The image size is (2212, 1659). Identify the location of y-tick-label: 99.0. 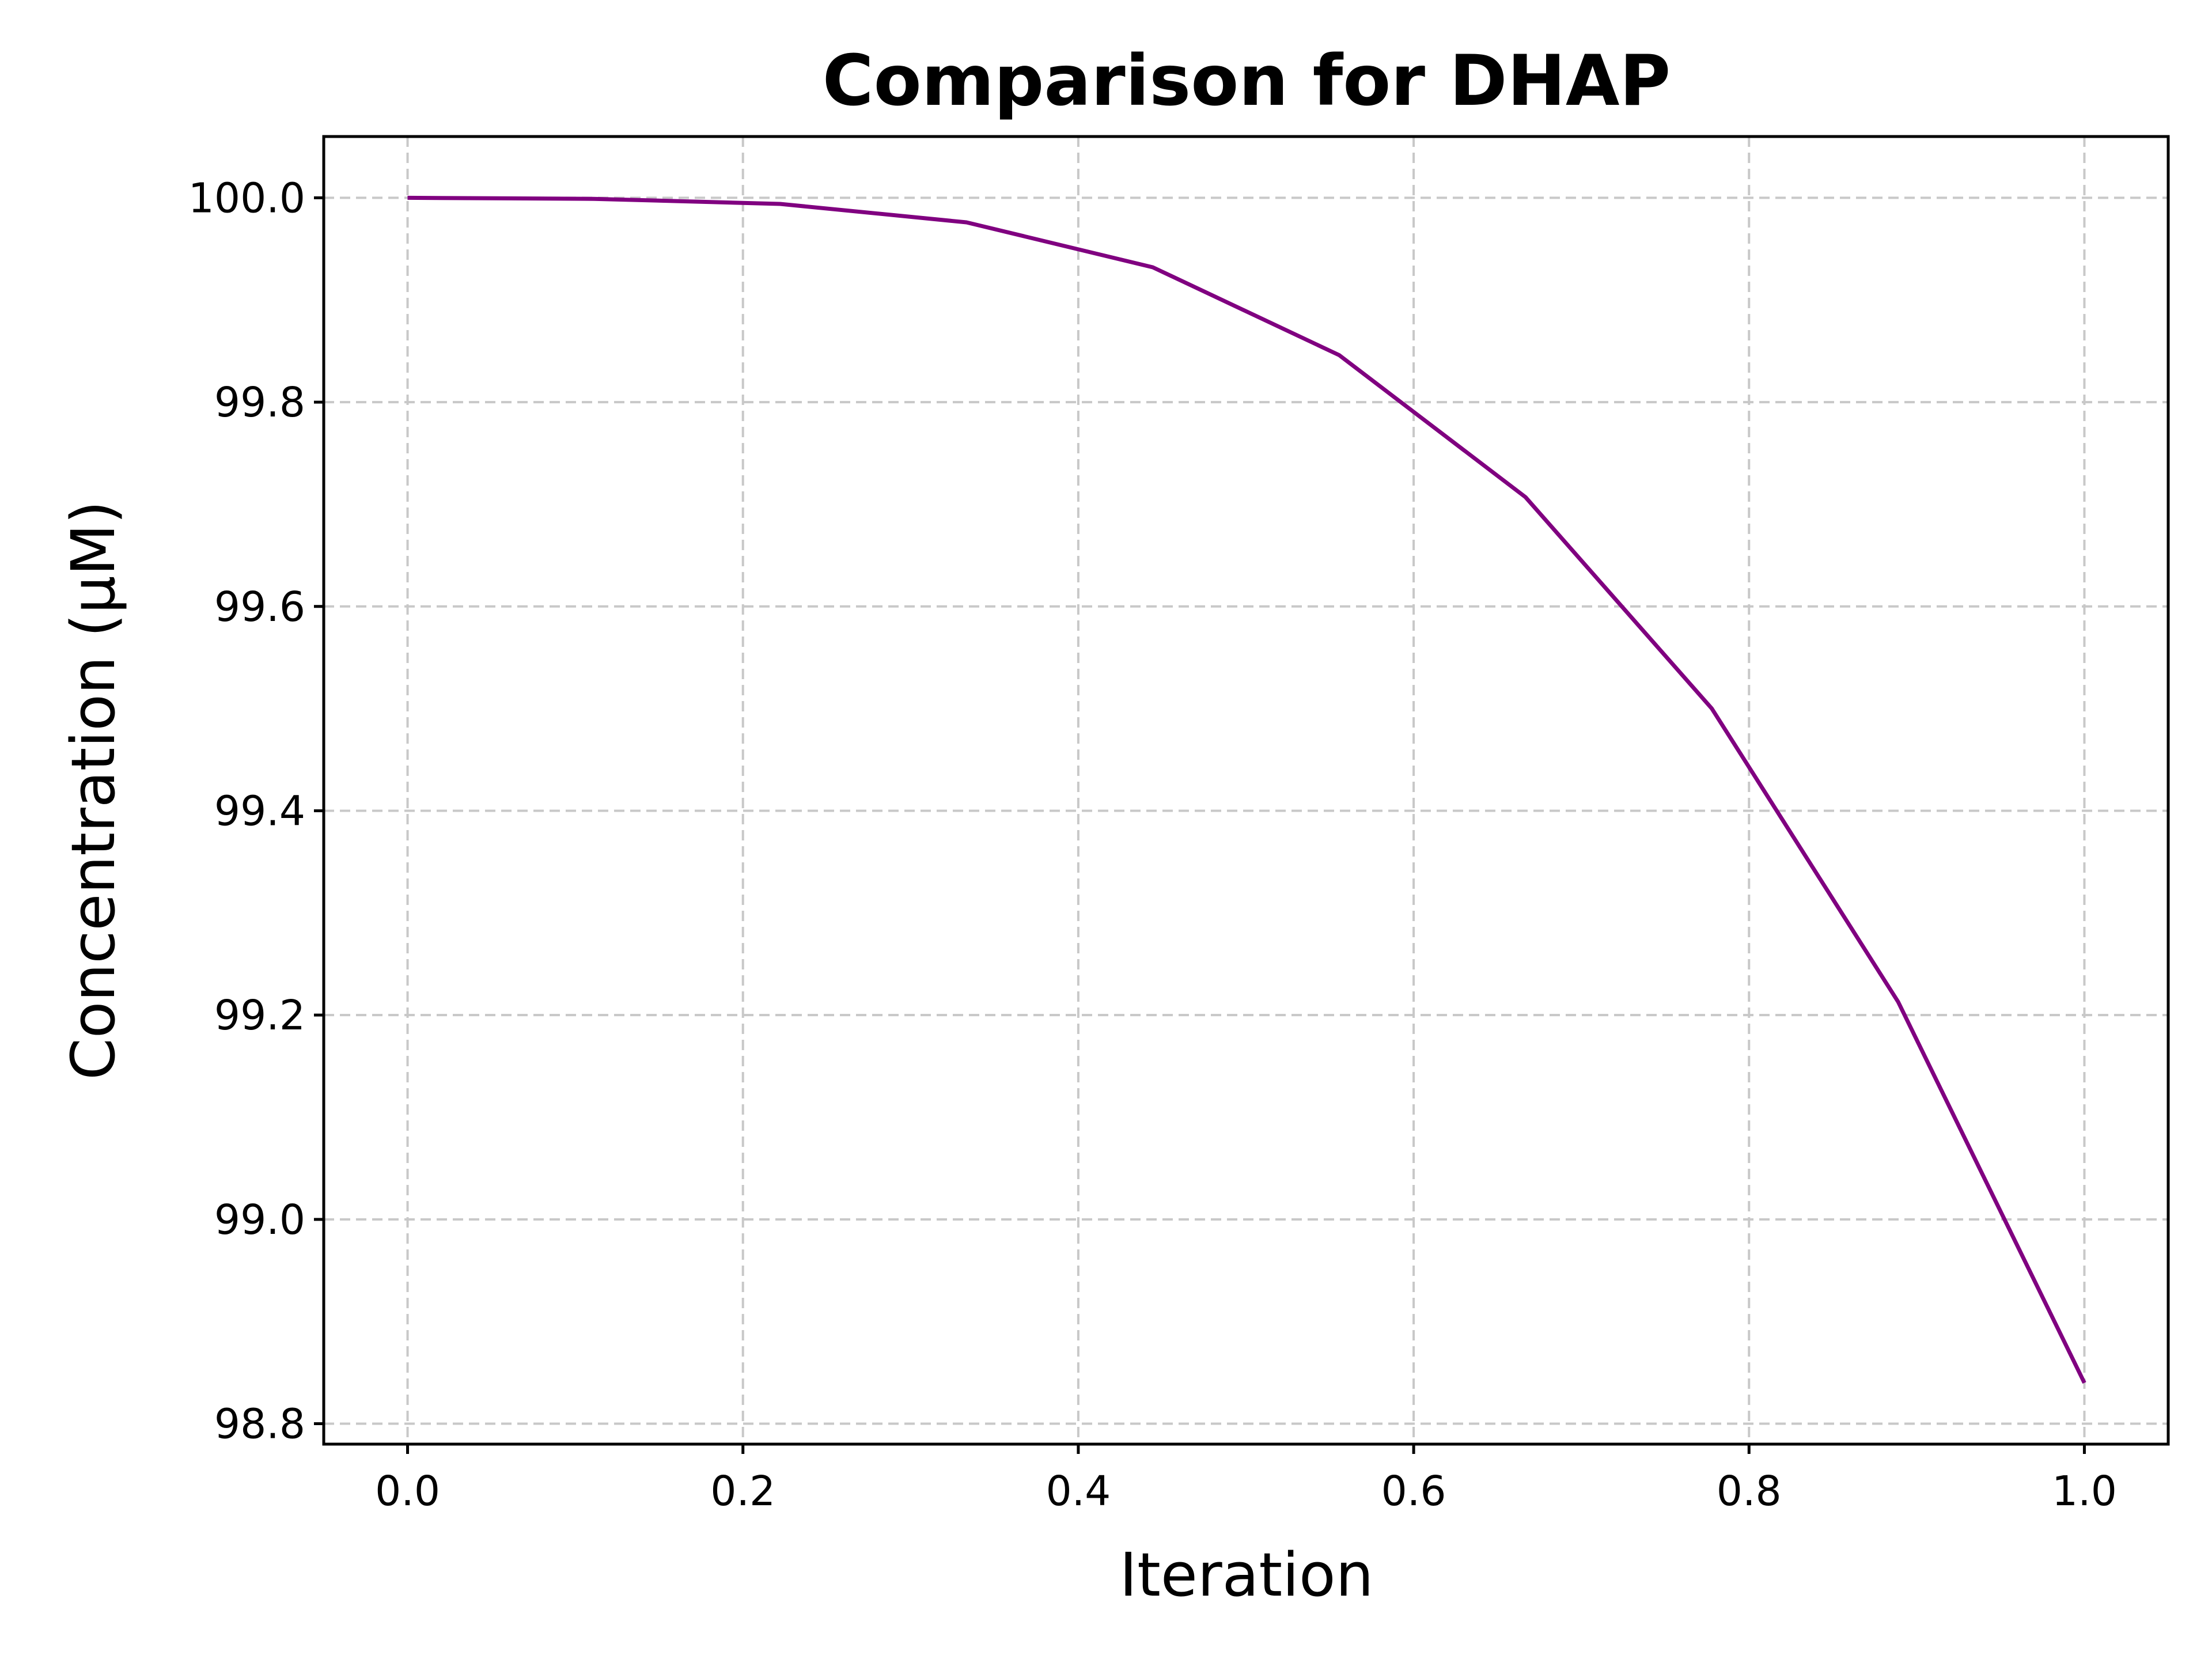
(259, 1220).